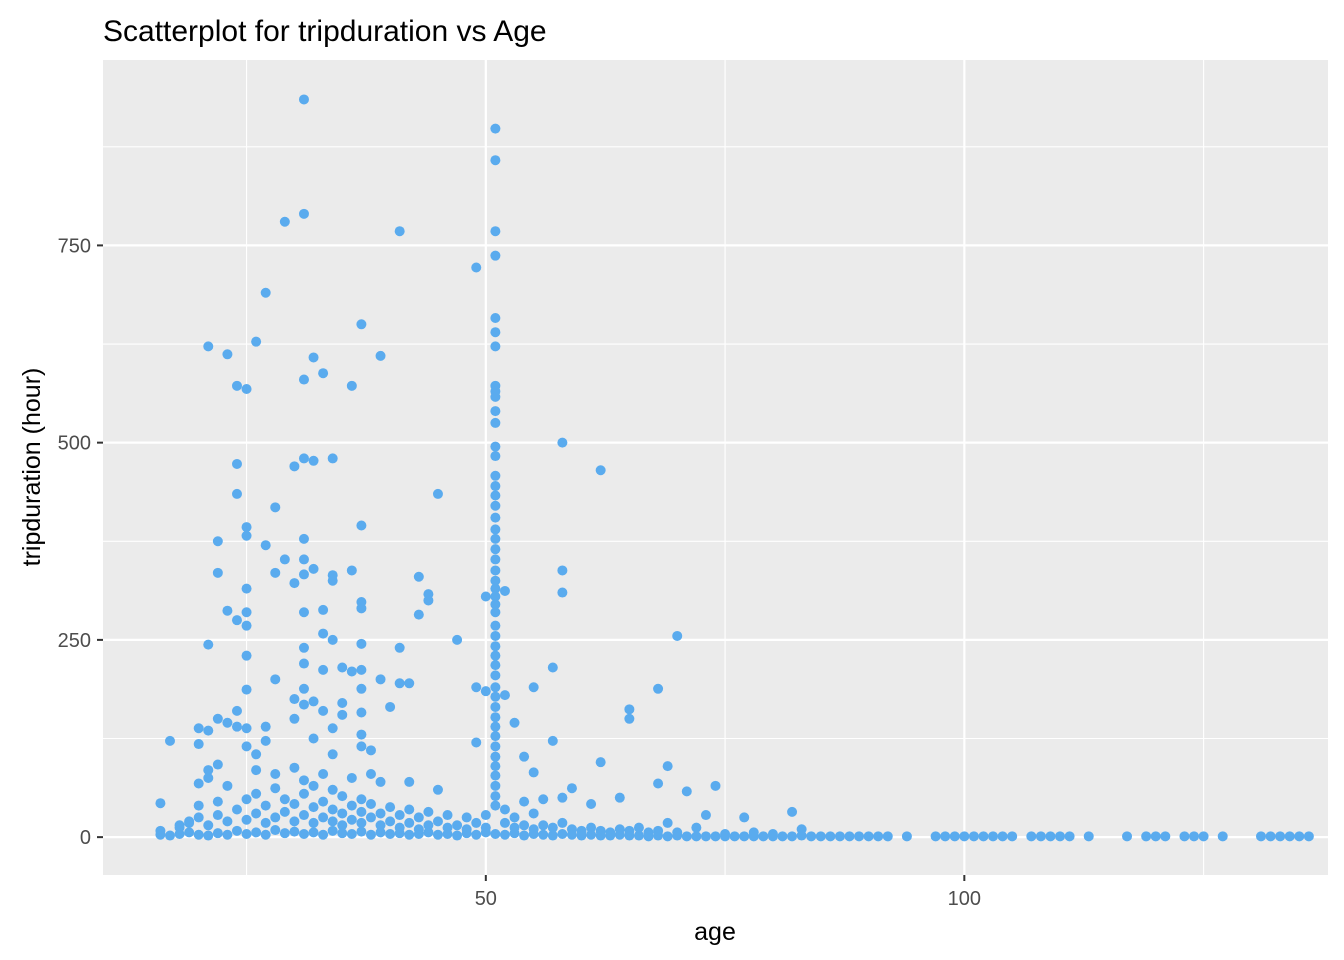 The image size is (1344, 960). Describe the element at coordinates (74, 246) in the screenshot. I see `y-tick-label: 750` at that location.